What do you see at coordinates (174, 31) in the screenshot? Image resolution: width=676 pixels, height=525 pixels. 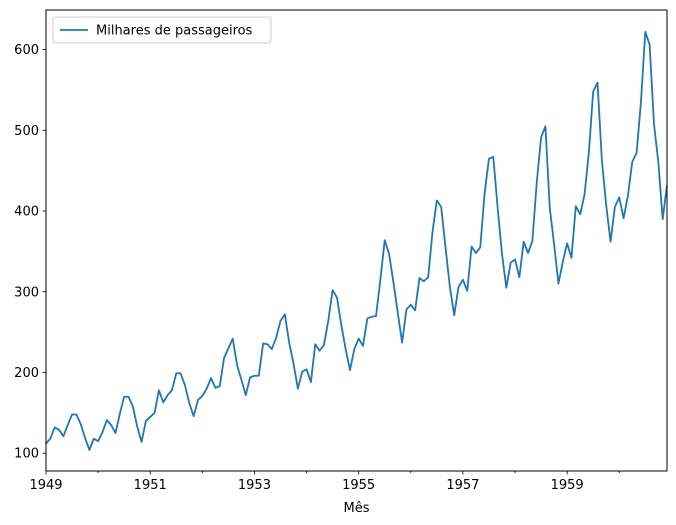 I see `legend-label: Milhares de passageiros` at bounding box center [174, 31].